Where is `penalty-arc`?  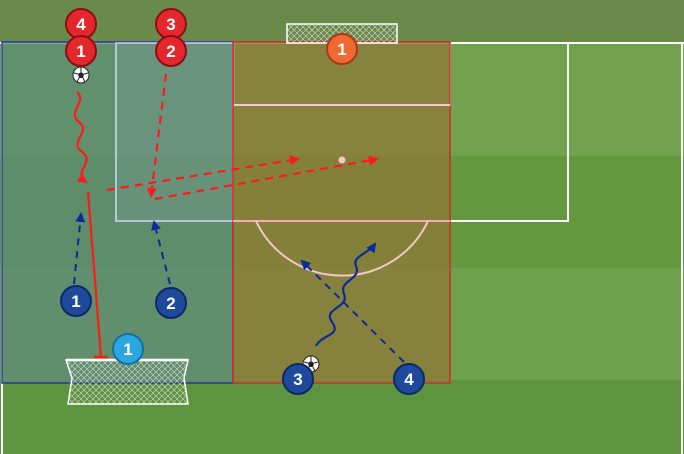 penalty-arc is located at coordinates (342, 248).